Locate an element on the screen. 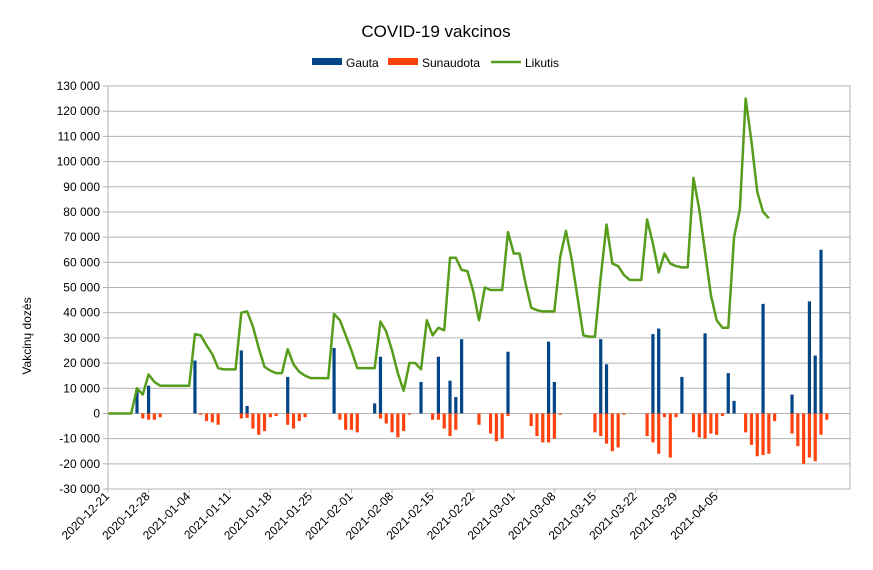 The width and height of the screenshot is (873, 570). y-tick-label: 80 000 is located at coordinates (81, 212).